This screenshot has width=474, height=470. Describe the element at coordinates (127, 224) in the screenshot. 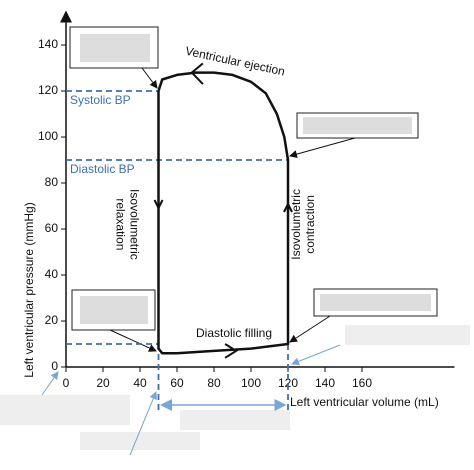

I see `annotation: Isovolumetricrelaxation` at that location.